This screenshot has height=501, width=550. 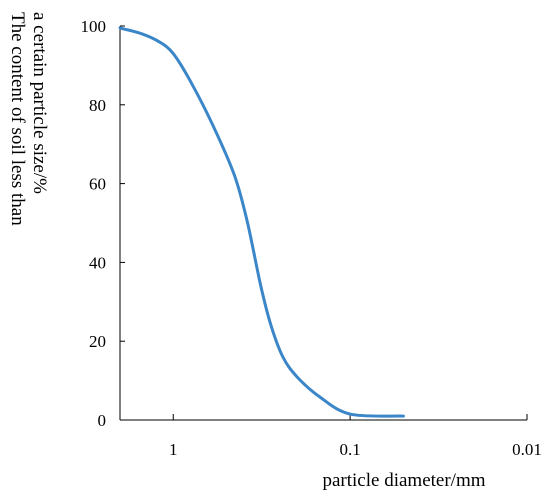 I want to click on x-tick-label: 0.1, so click(x=349, y=449).